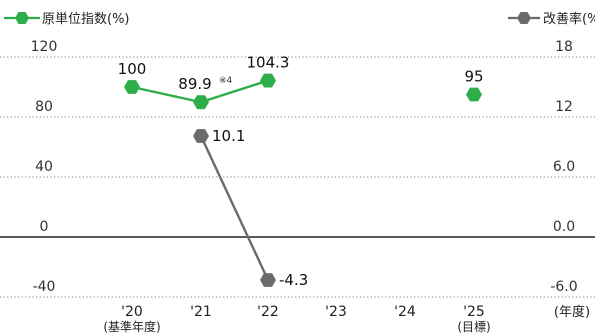 This screenshot has width=595, height=334. I want to click on right-tick-label: 12, so click(564, 107).